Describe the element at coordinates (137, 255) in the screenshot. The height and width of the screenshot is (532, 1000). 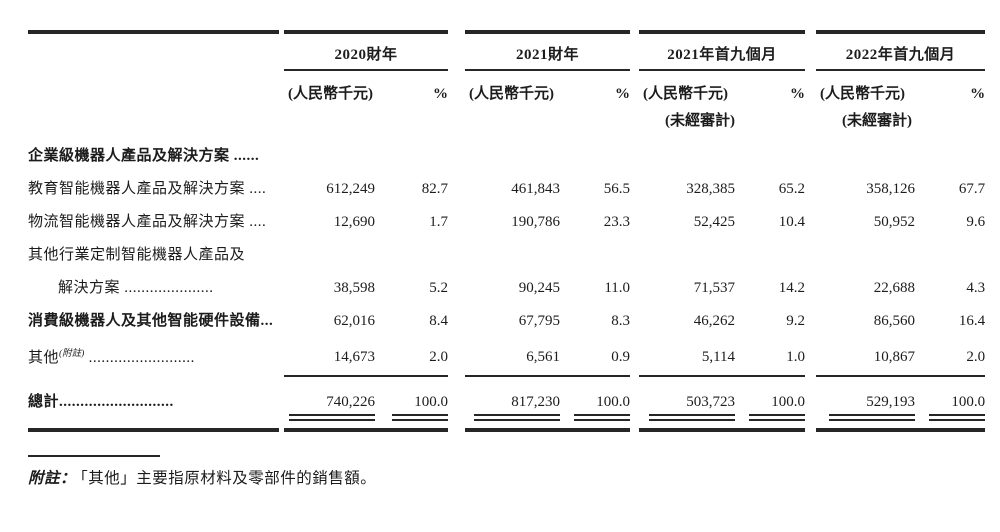
I see `row-label: 其他行業定制智能機器人產品及` at that location.